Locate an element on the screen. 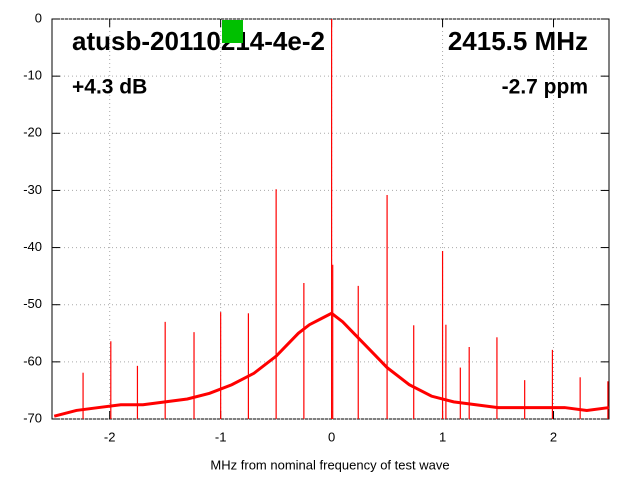 The height and width of the screenshot is (480, 640). y-tick-label: -70 is located at coordinates (32, 417).